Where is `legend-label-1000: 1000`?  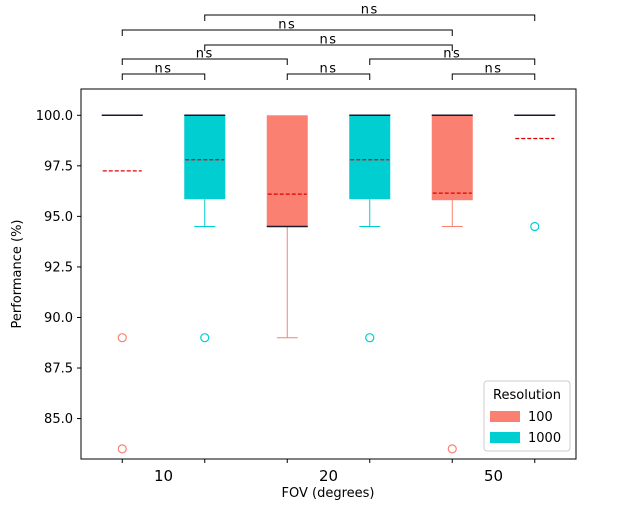
legend-label-1000: 1000 is located at coordinates (544, 438).